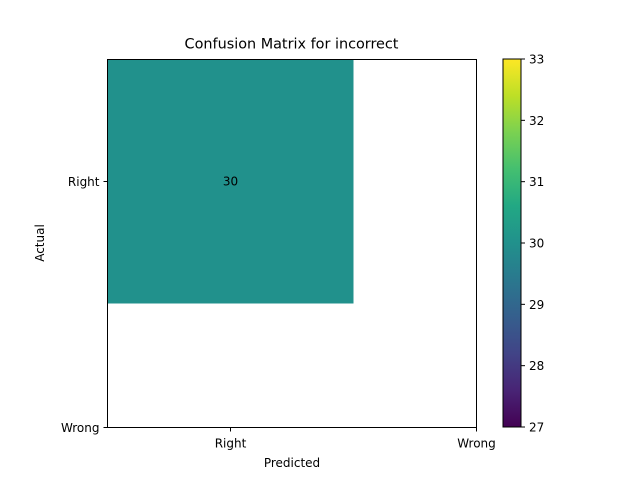  What do you see at coordinates (536, 244) in the screenshot?
I see `colorbar-tick-label: 30` at bounding box center [536, 244].